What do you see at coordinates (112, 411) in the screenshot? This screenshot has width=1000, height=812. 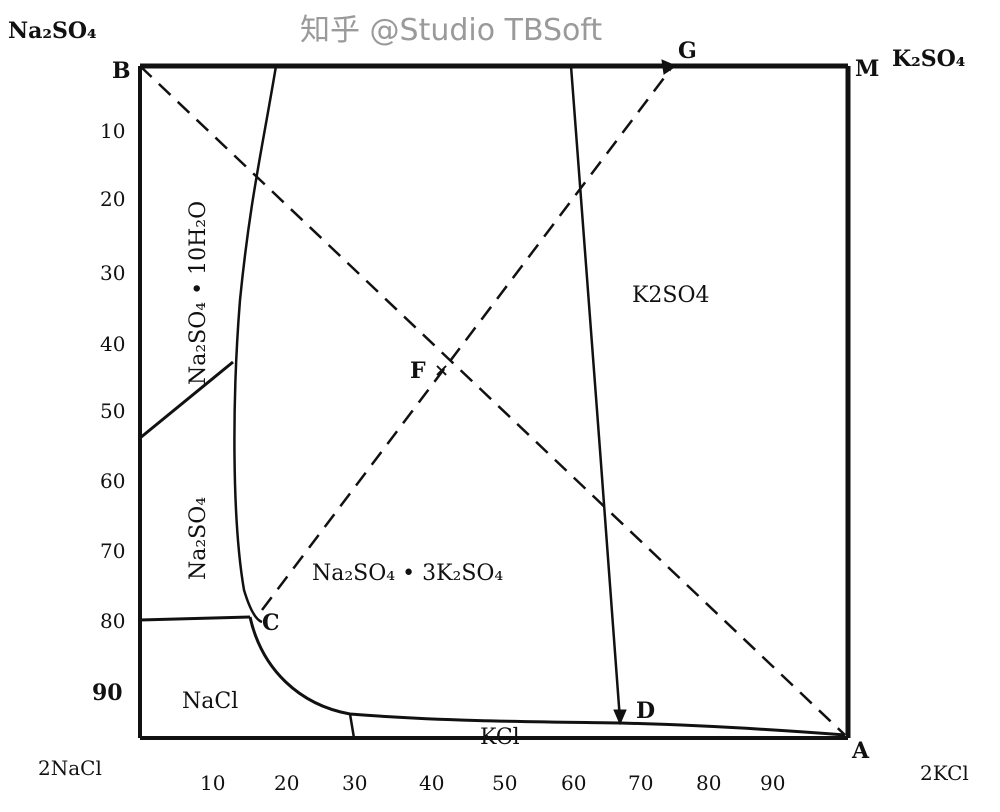 I see `y-tick-label: 50` at bounding box center [112, 411].